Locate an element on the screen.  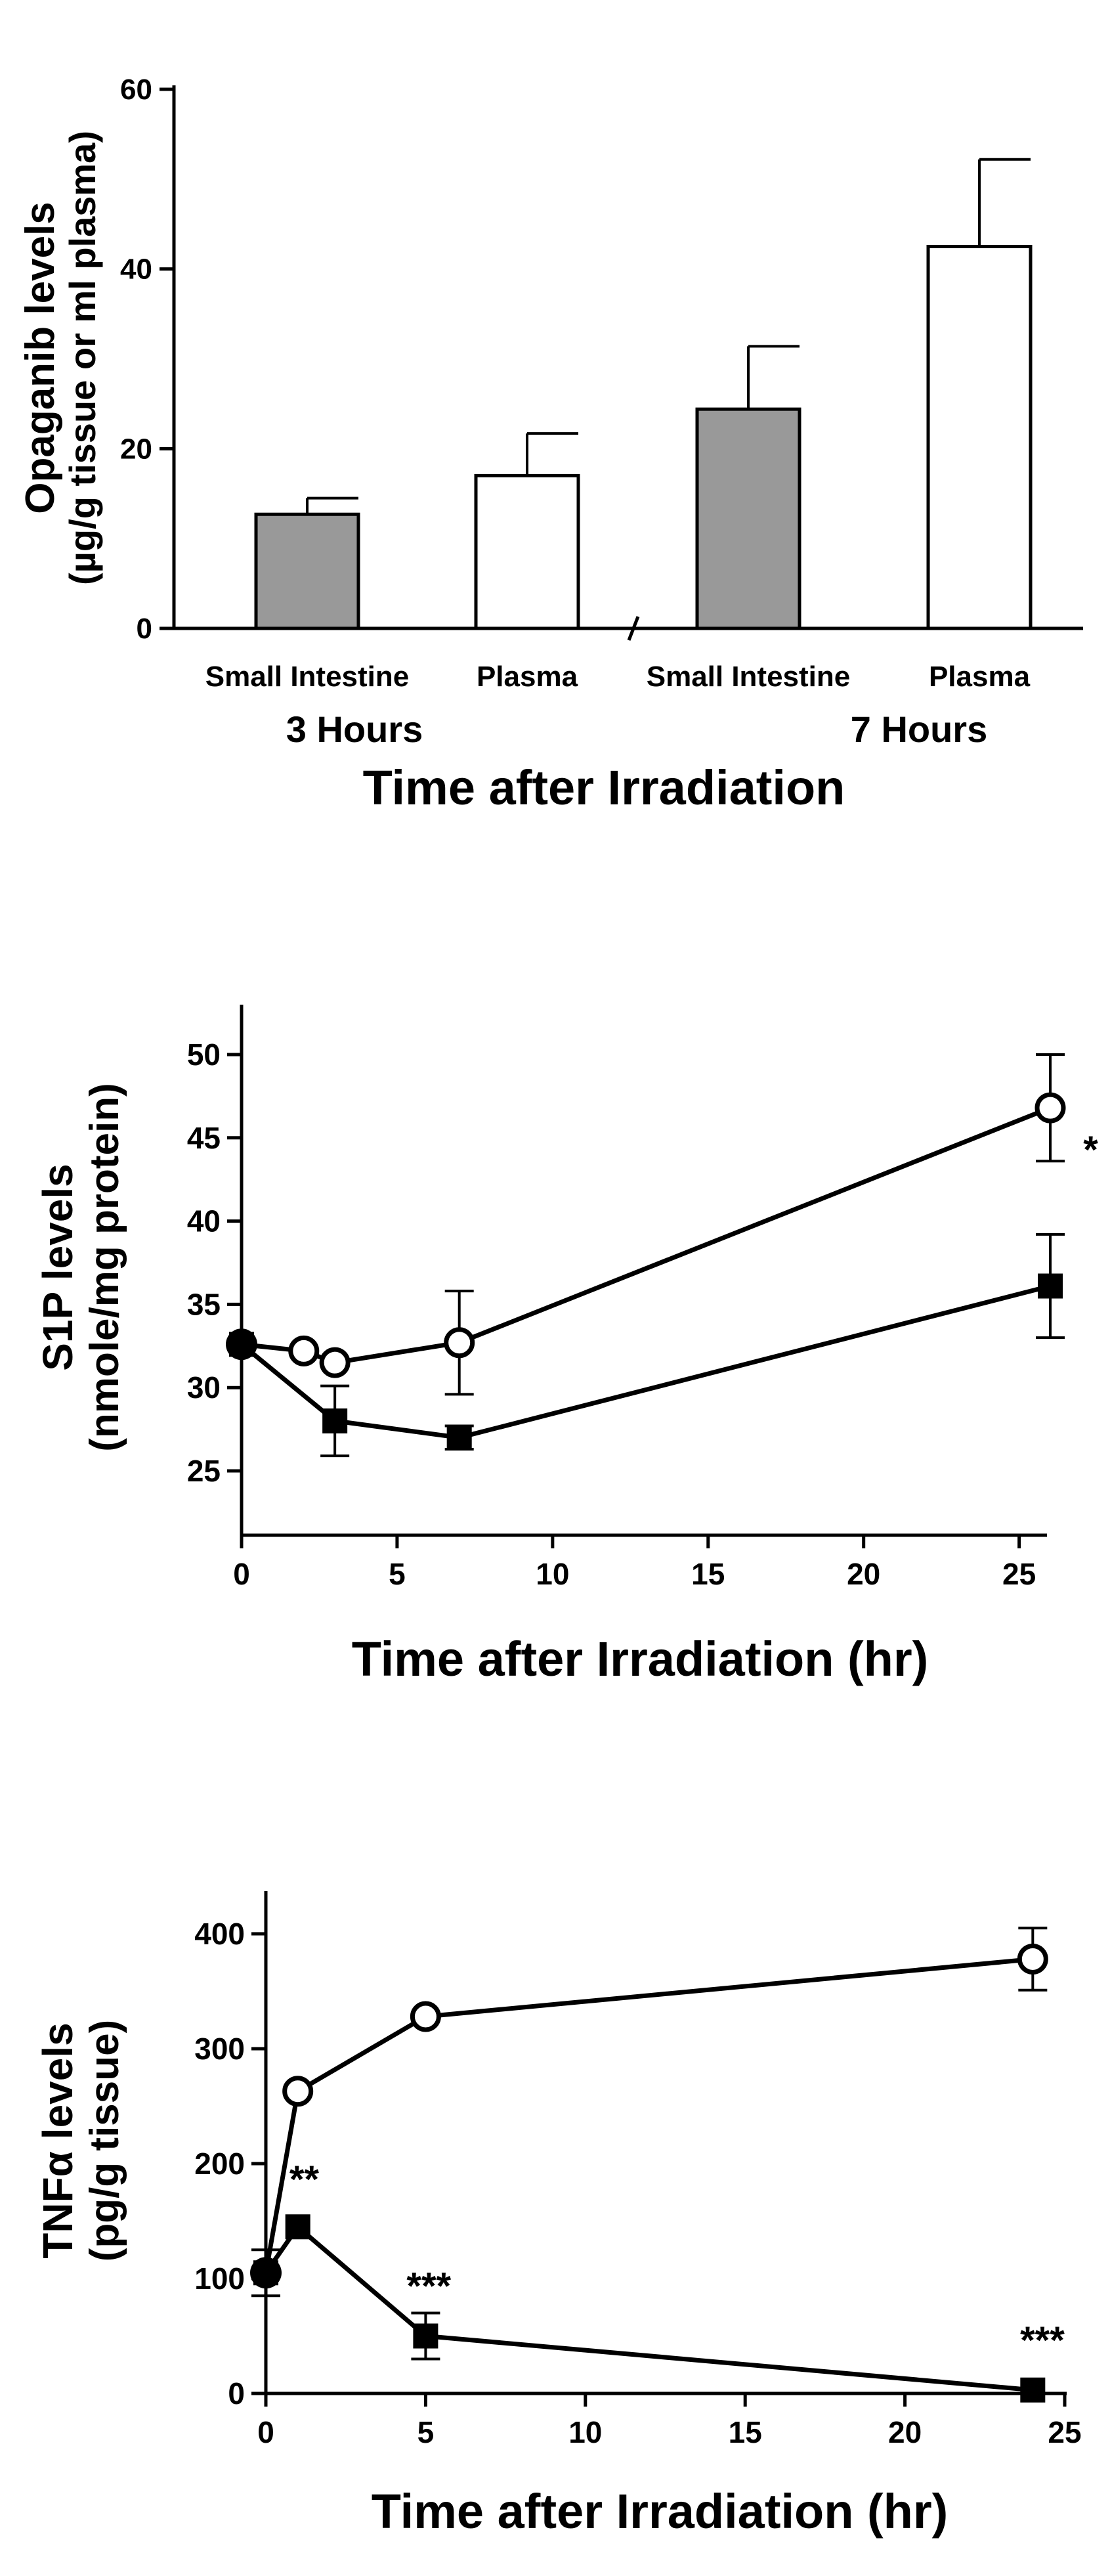
y-axis-title-line2: (µg/g tissue or ml plasma) is located at coordinates (82, 358).